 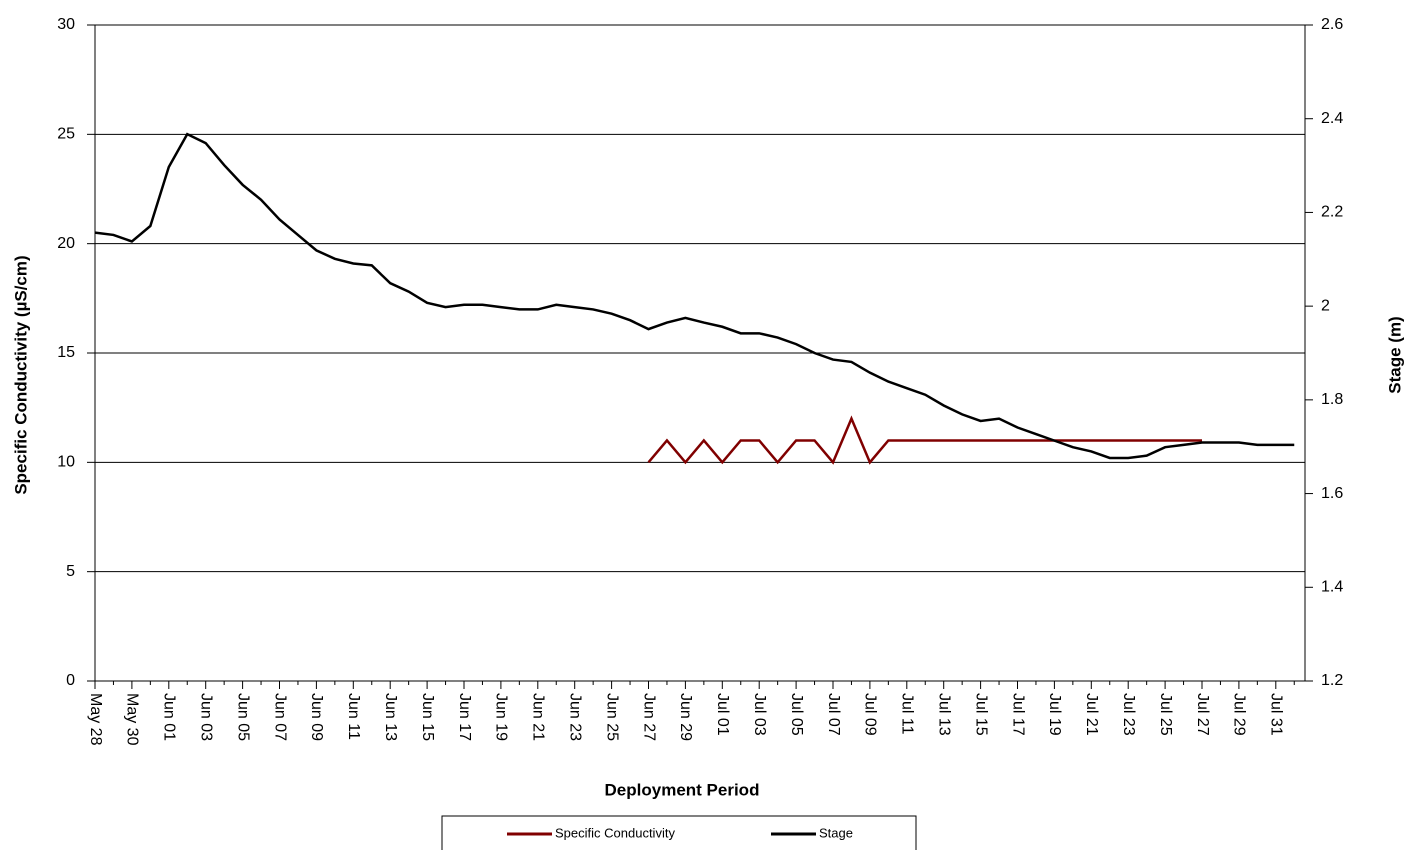 I want to click on y-axis-title: Specific Conductivity (µS/cm), so click(x=20, y=374).